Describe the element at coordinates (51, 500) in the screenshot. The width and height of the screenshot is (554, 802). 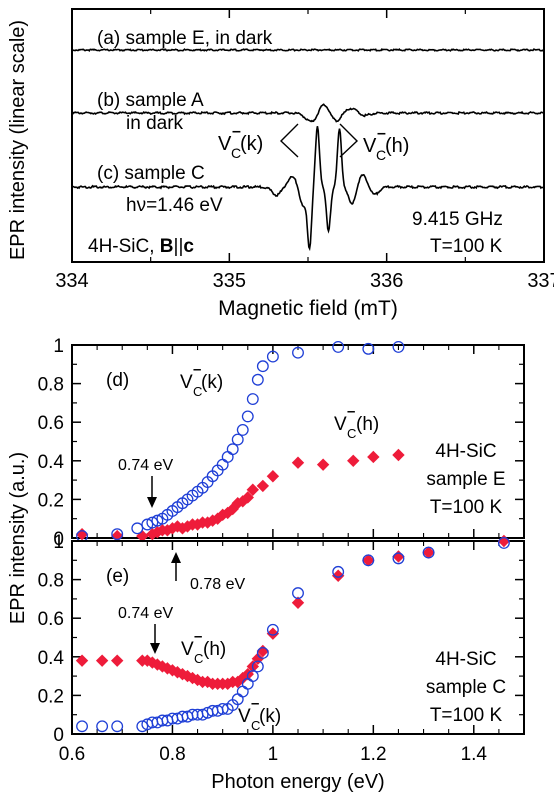
I see `d-y-tick-label: 0.2` at that location.